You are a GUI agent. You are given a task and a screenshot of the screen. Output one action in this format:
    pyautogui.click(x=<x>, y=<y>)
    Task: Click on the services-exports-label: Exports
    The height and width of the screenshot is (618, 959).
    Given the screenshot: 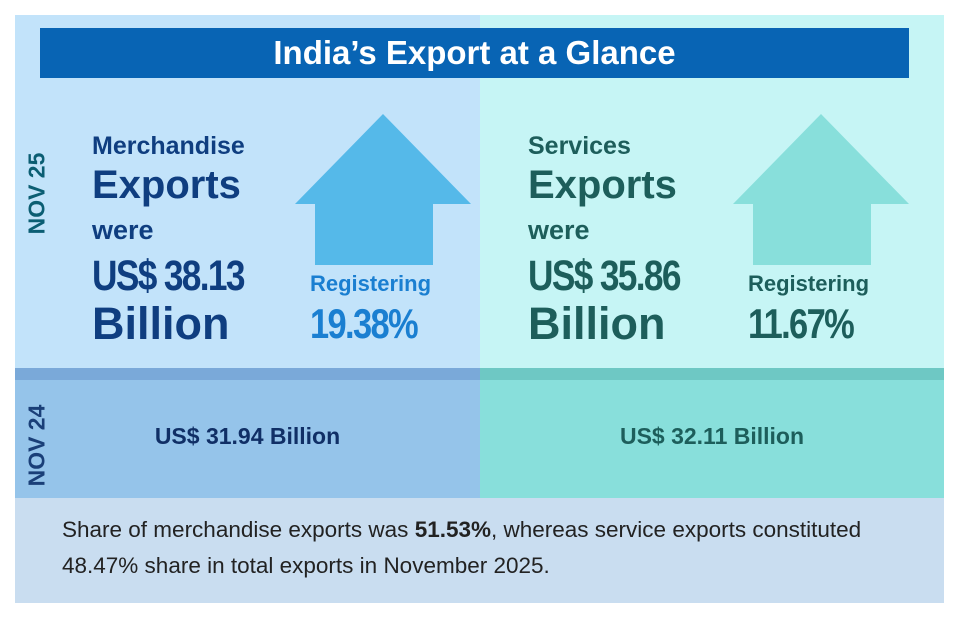 What is the action you would take?
    pyautogui.click(x=602, y=185)
    